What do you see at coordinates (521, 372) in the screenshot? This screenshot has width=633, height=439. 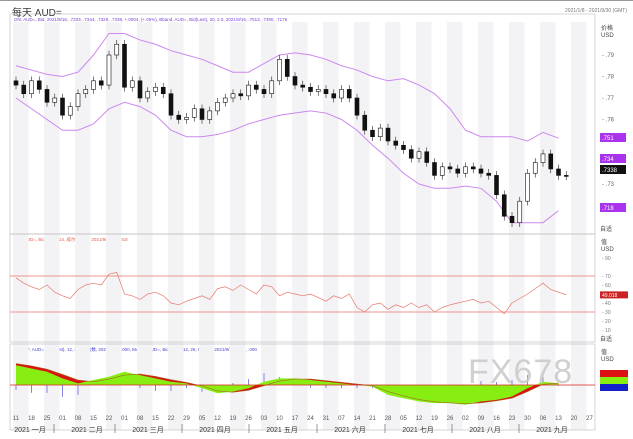 I see `watermark: FX678` at bounding box center [521, 372].